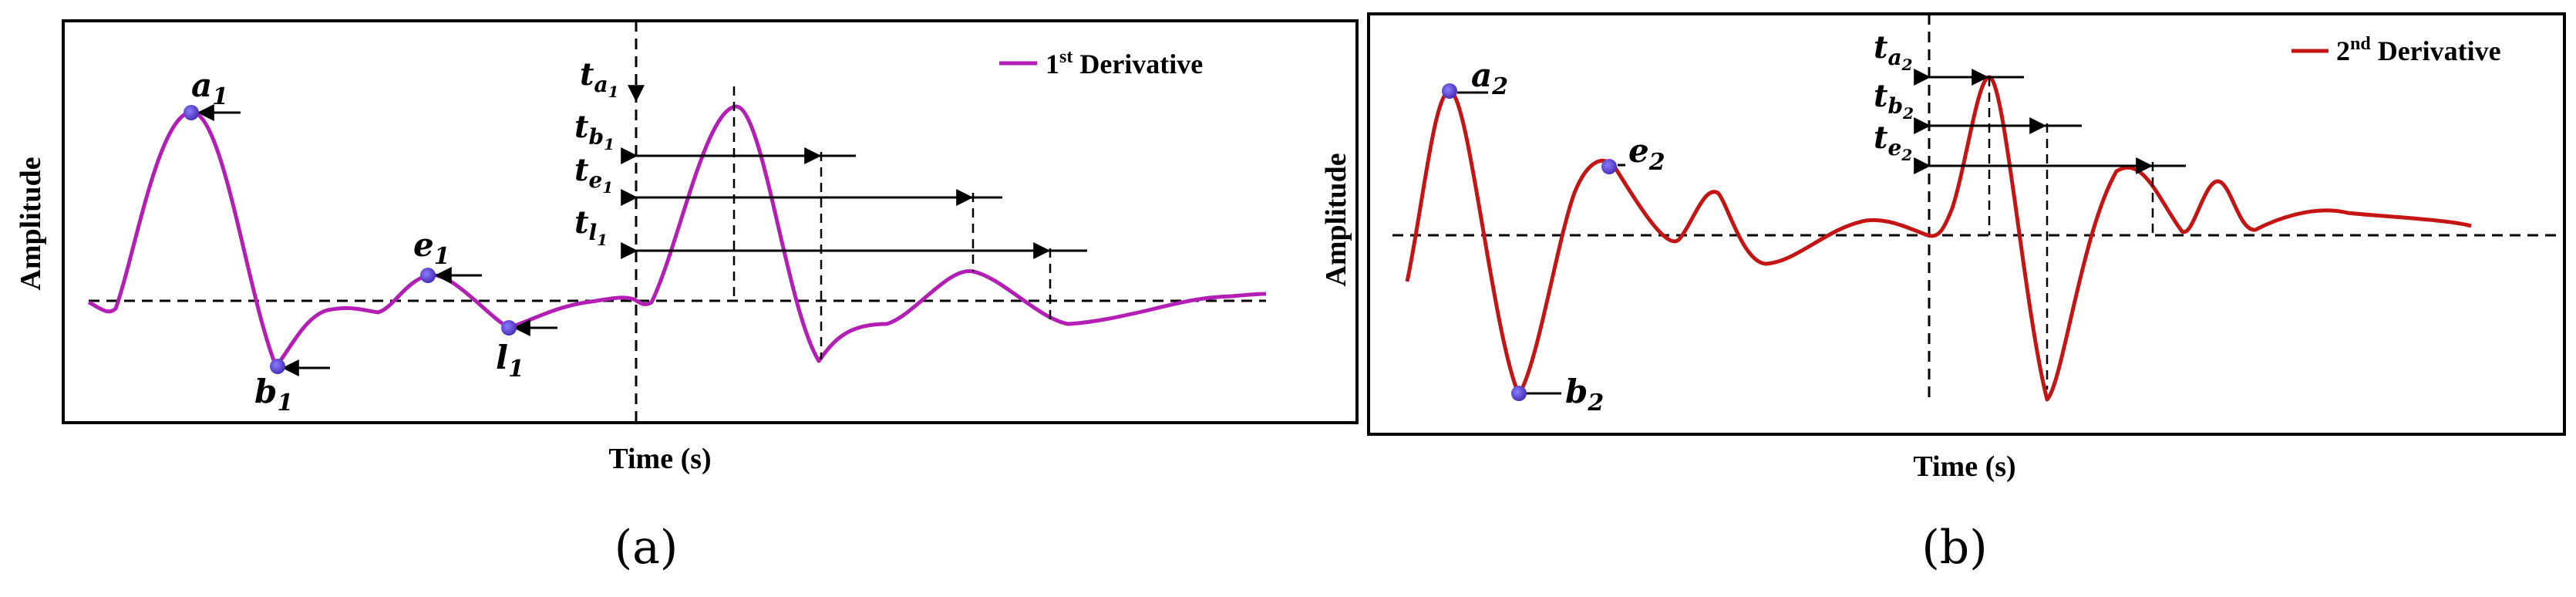 Image resolution: width=2576 pixels, height=597 pixels. Describe the element at coordinates (1894, 100) in the screenshot. I see `t-label-b2: tb2` at that location.